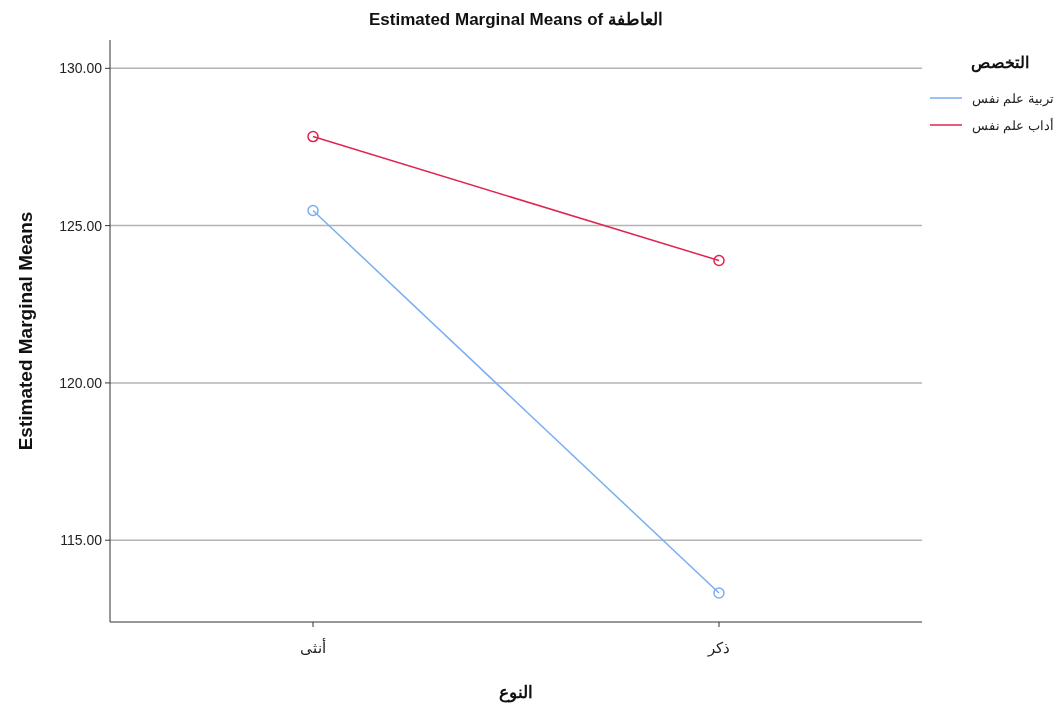  I want to click on x-axis-title: النوع, so click(516, 693).